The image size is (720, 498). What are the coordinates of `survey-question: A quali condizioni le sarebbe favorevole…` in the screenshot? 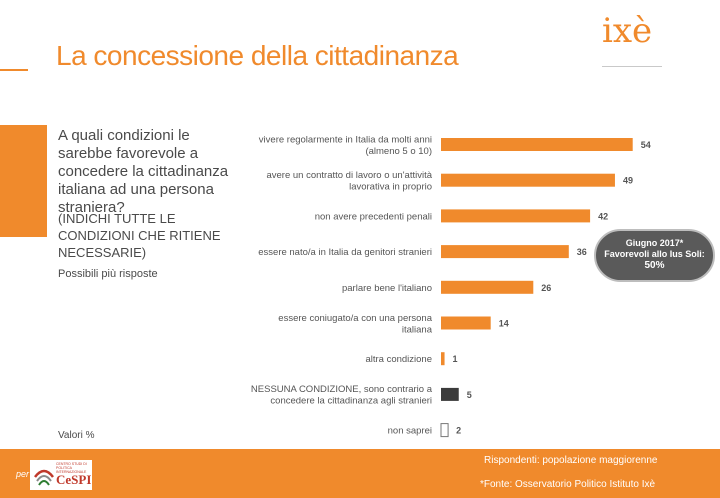 It's located at (143, 171).